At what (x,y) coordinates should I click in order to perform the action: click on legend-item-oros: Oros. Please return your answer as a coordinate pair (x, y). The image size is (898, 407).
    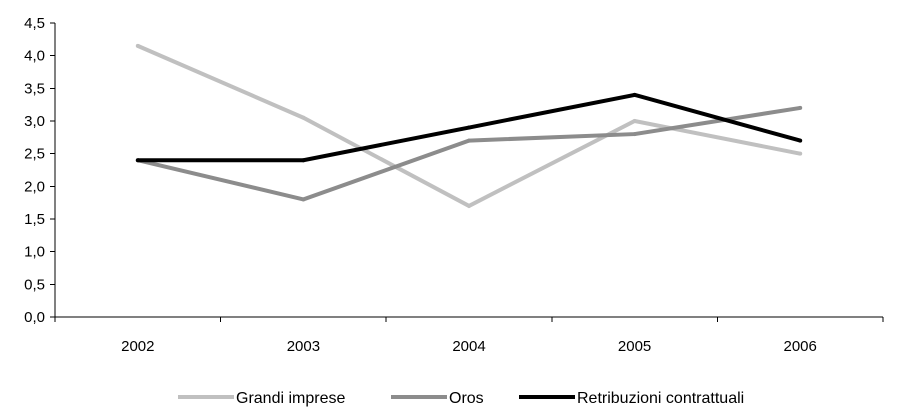
    Looking at the image, I should click on (437, 398).